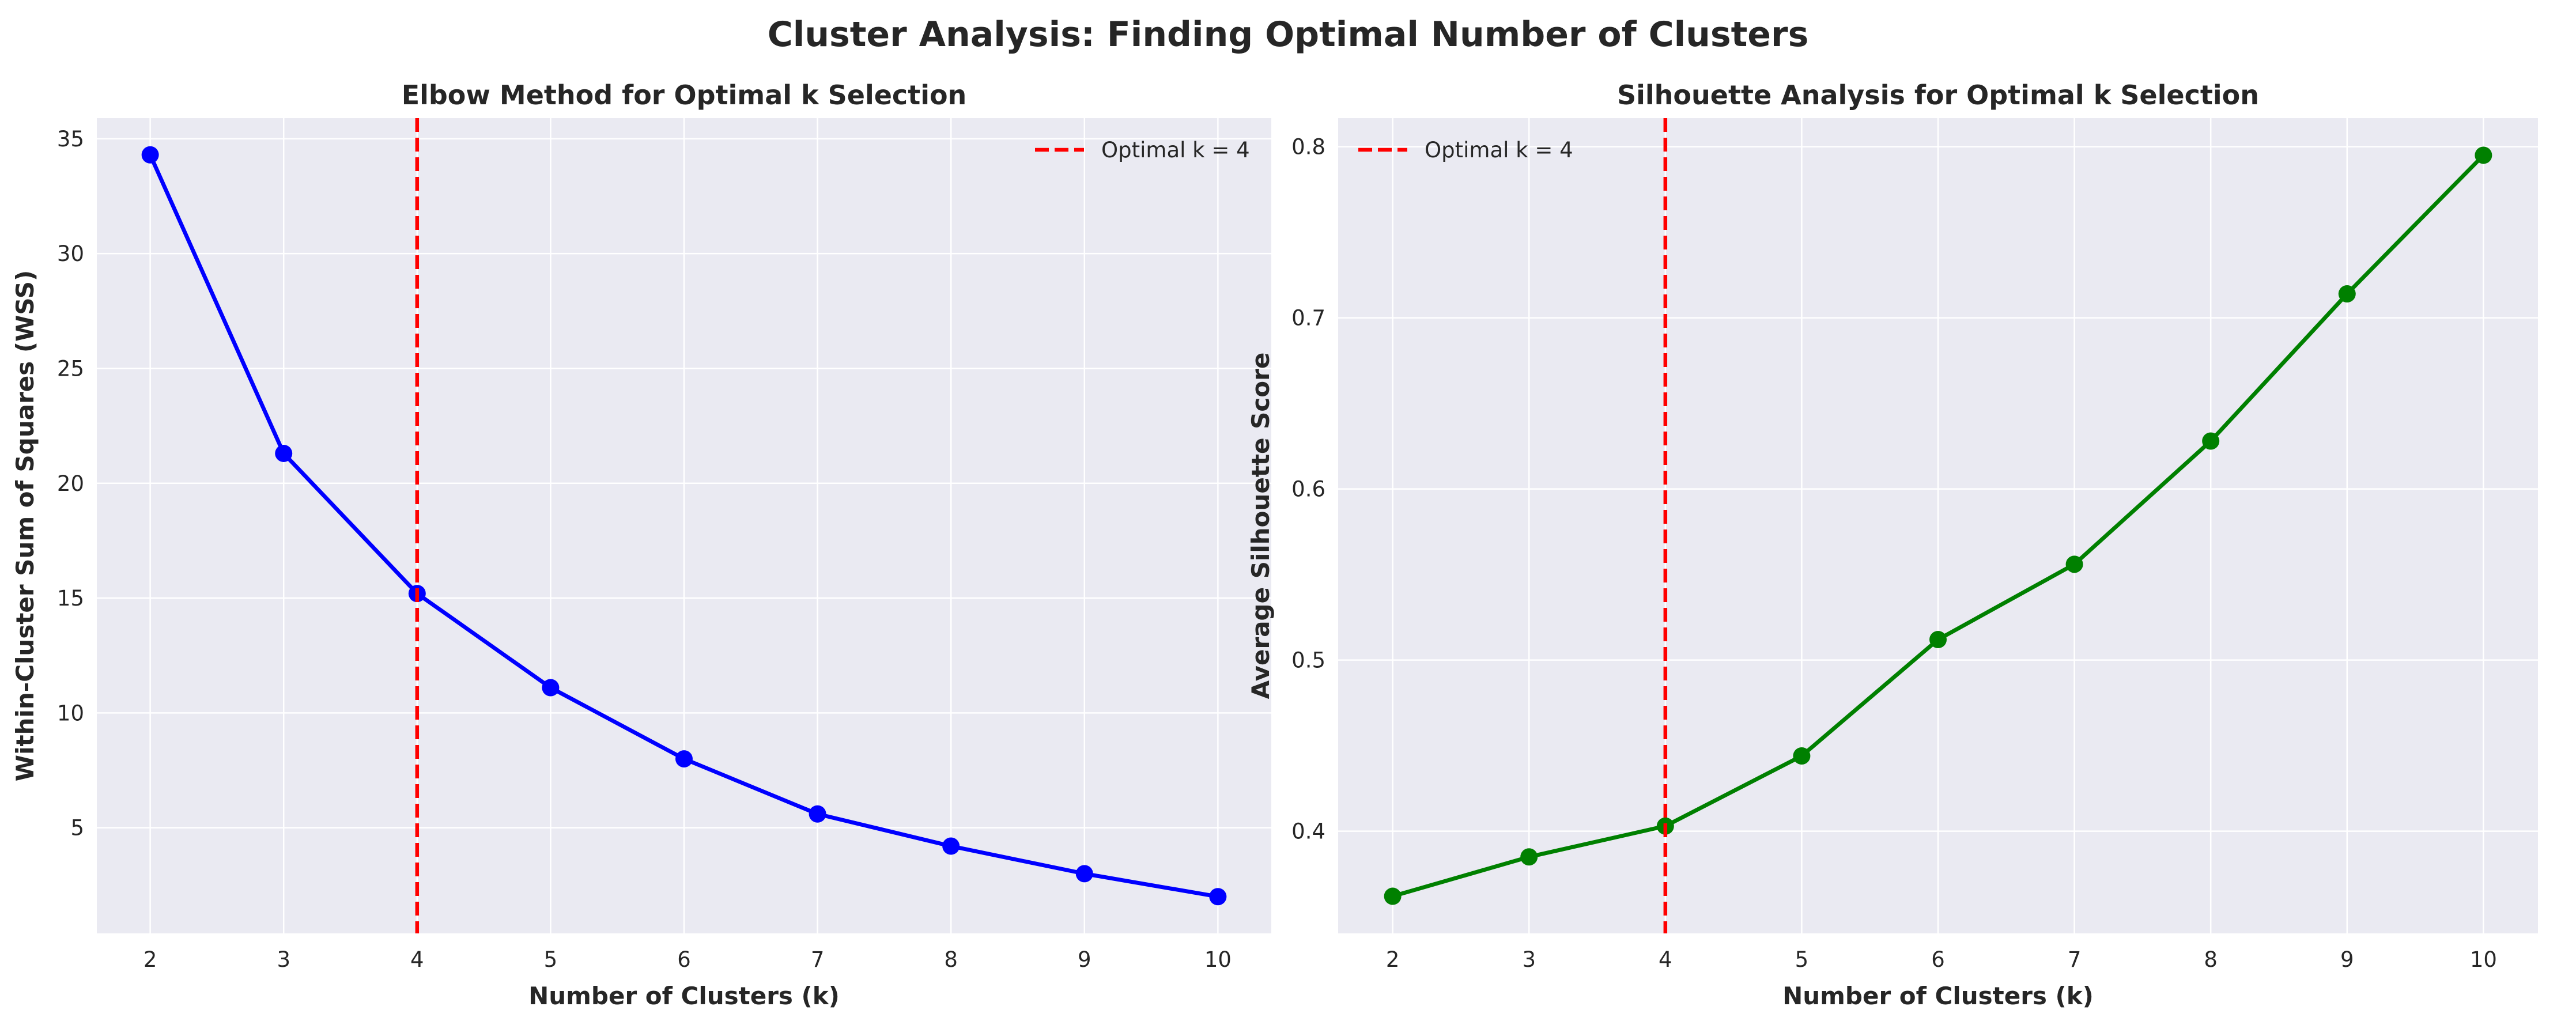 The width and height of the screenshot is (2576, 1025). What do you see at coordinates (1499, 150) in the screenshot?
I see `silhouette-legend-label: Optimal k = 4` at bounding box center [1499, 150].